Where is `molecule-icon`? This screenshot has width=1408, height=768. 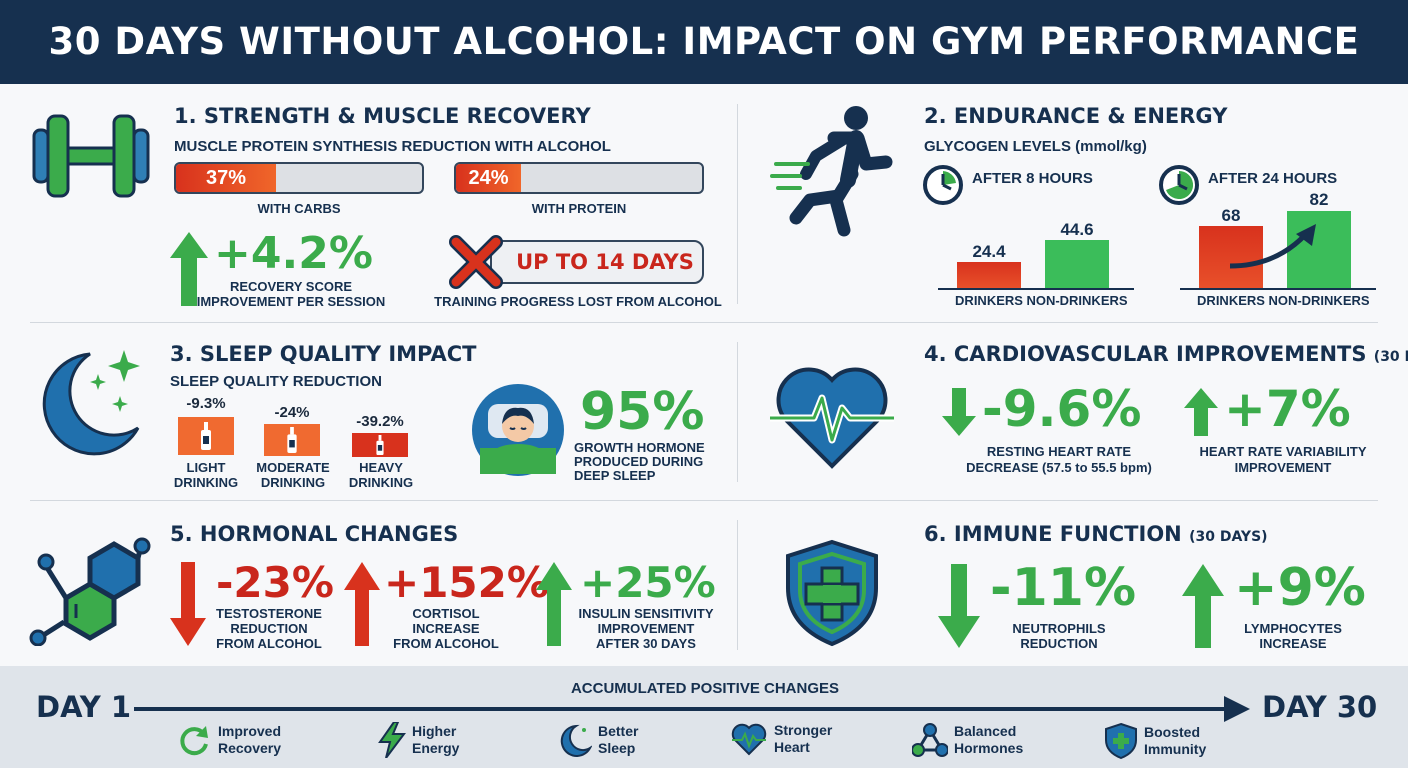 molecule-icon is located at coordinates (91, 591).